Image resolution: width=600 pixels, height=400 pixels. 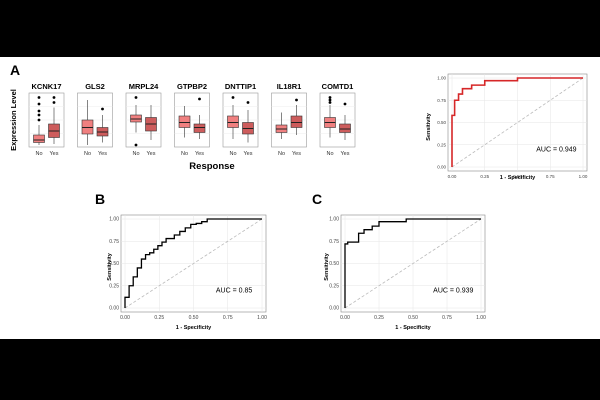 What do you see at coordinates (556, 150) in the screenshot?
I see `auc-annotation: AUC = 0.949` at bounding box center [556, 150].